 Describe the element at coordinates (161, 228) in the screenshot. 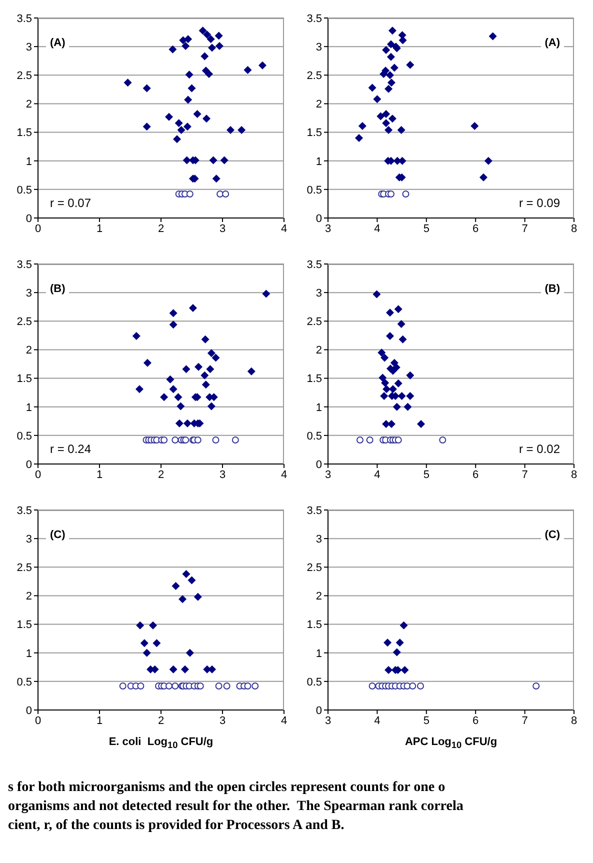

I see `x-tick-label: 2` at that location.